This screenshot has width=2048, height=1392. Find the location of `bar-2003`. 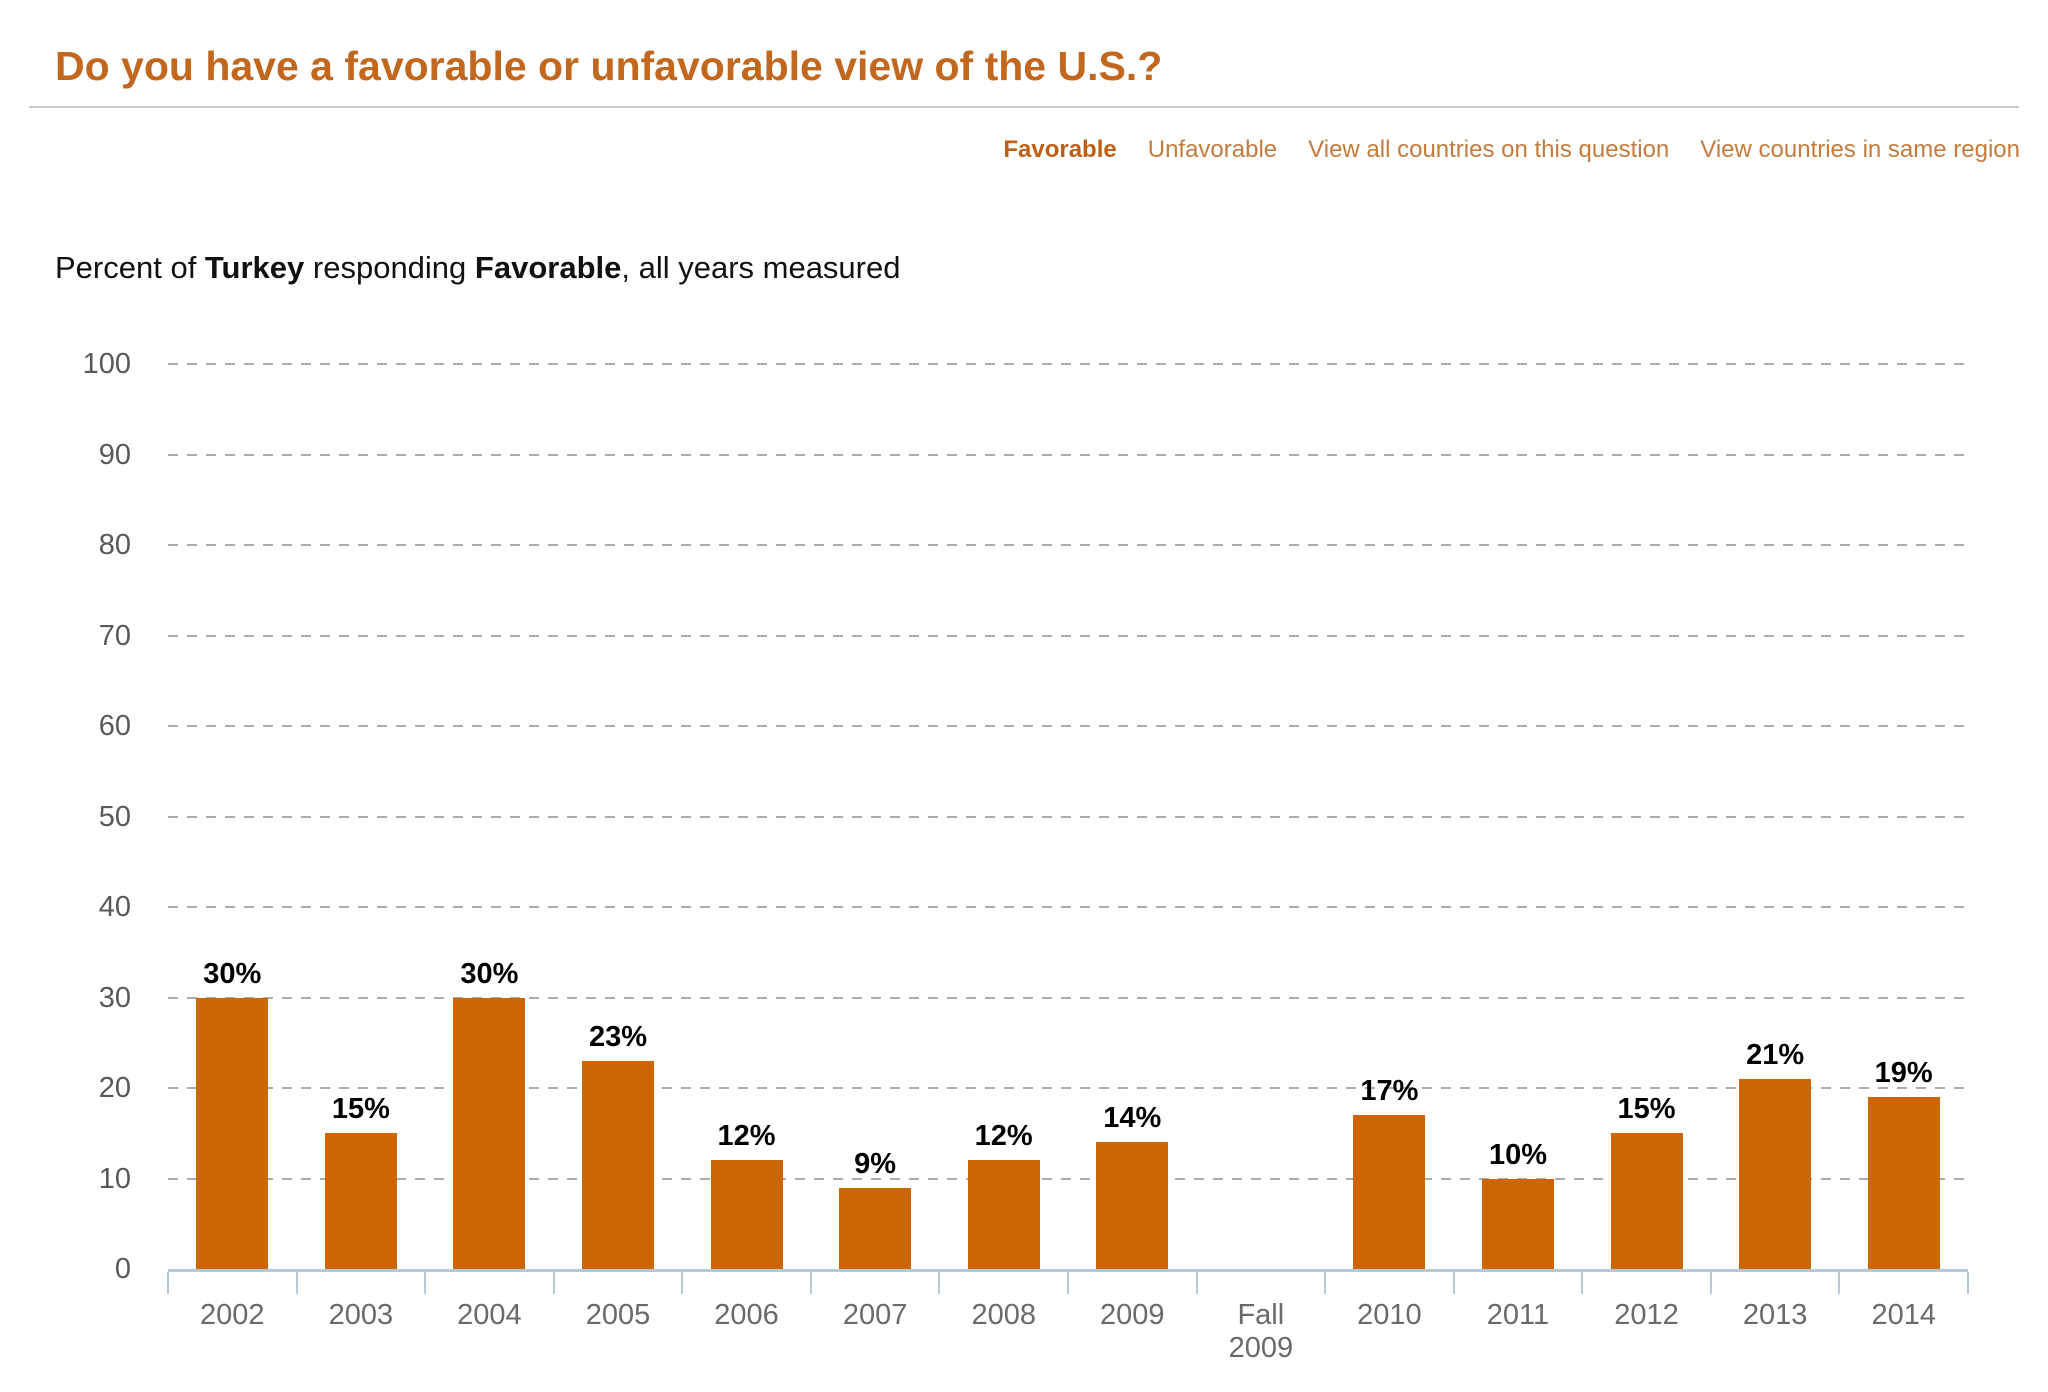

bar-2003 is located at coordinates (360, 1201).